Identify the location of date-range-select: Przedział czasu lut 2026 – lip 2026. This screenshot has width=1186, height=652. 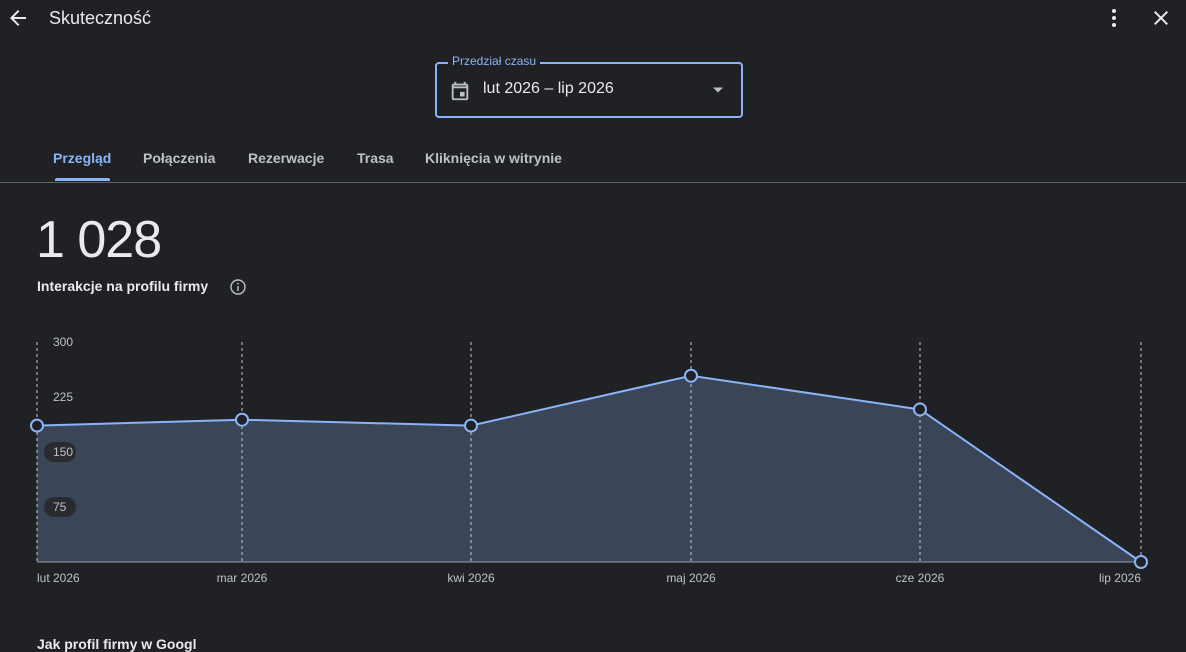
(589, 86).